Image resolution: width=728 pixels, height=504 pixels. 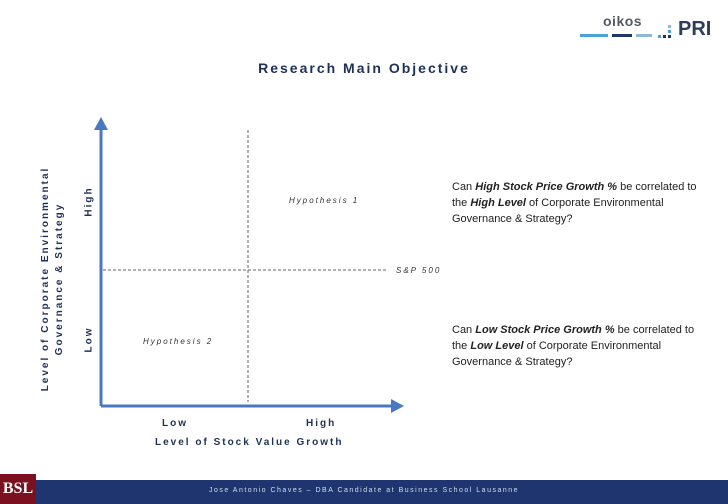 What do you see at coordinates (623, 21) in the screenshot?
I see `oikos-logo: oikos` at bounding box center [623, 21].